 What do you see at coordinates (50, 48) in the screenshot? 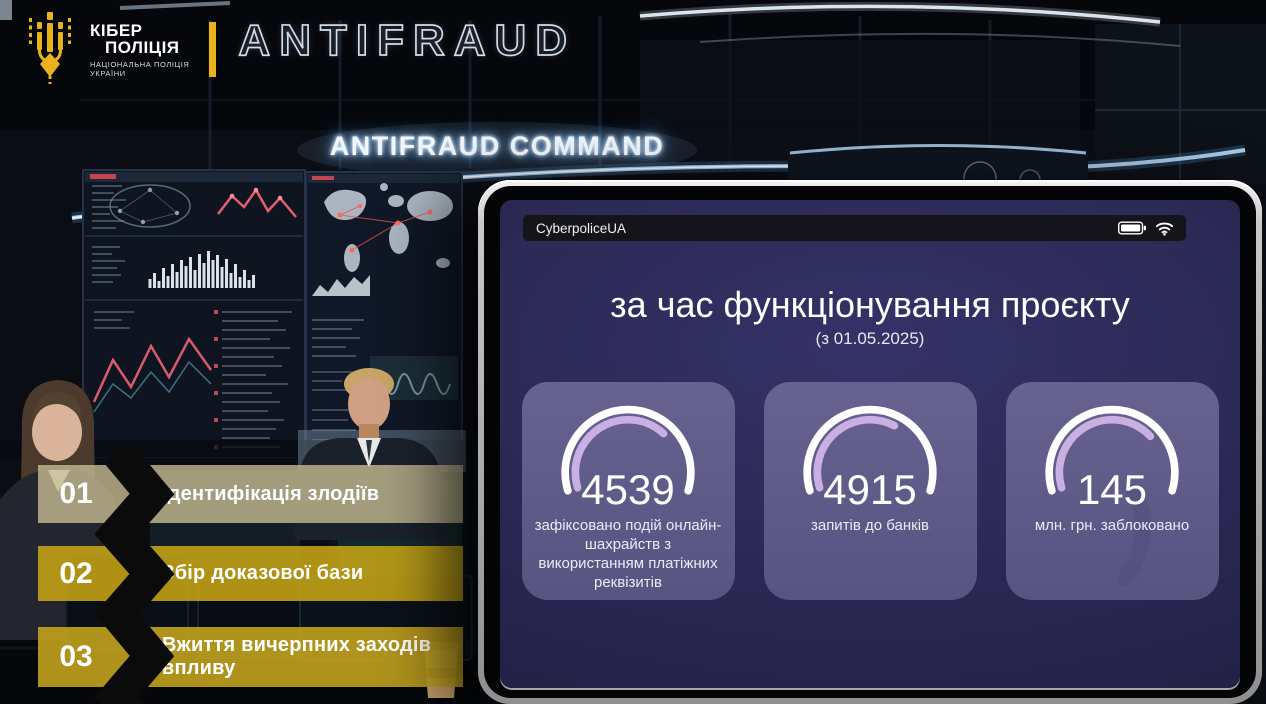
I see `cyberpolice-trident-logo-icon` at bounding box center [50, 48].